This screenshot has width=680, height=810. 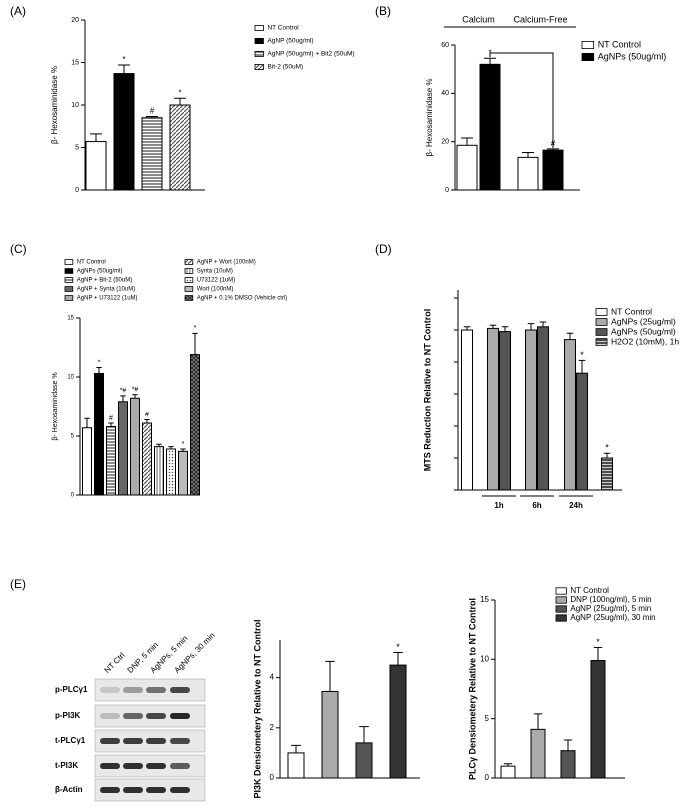 I want to click on legend-label: AgNP + 0.1% DMSO (Vehicle ctrl), so click(x=242, y=299).